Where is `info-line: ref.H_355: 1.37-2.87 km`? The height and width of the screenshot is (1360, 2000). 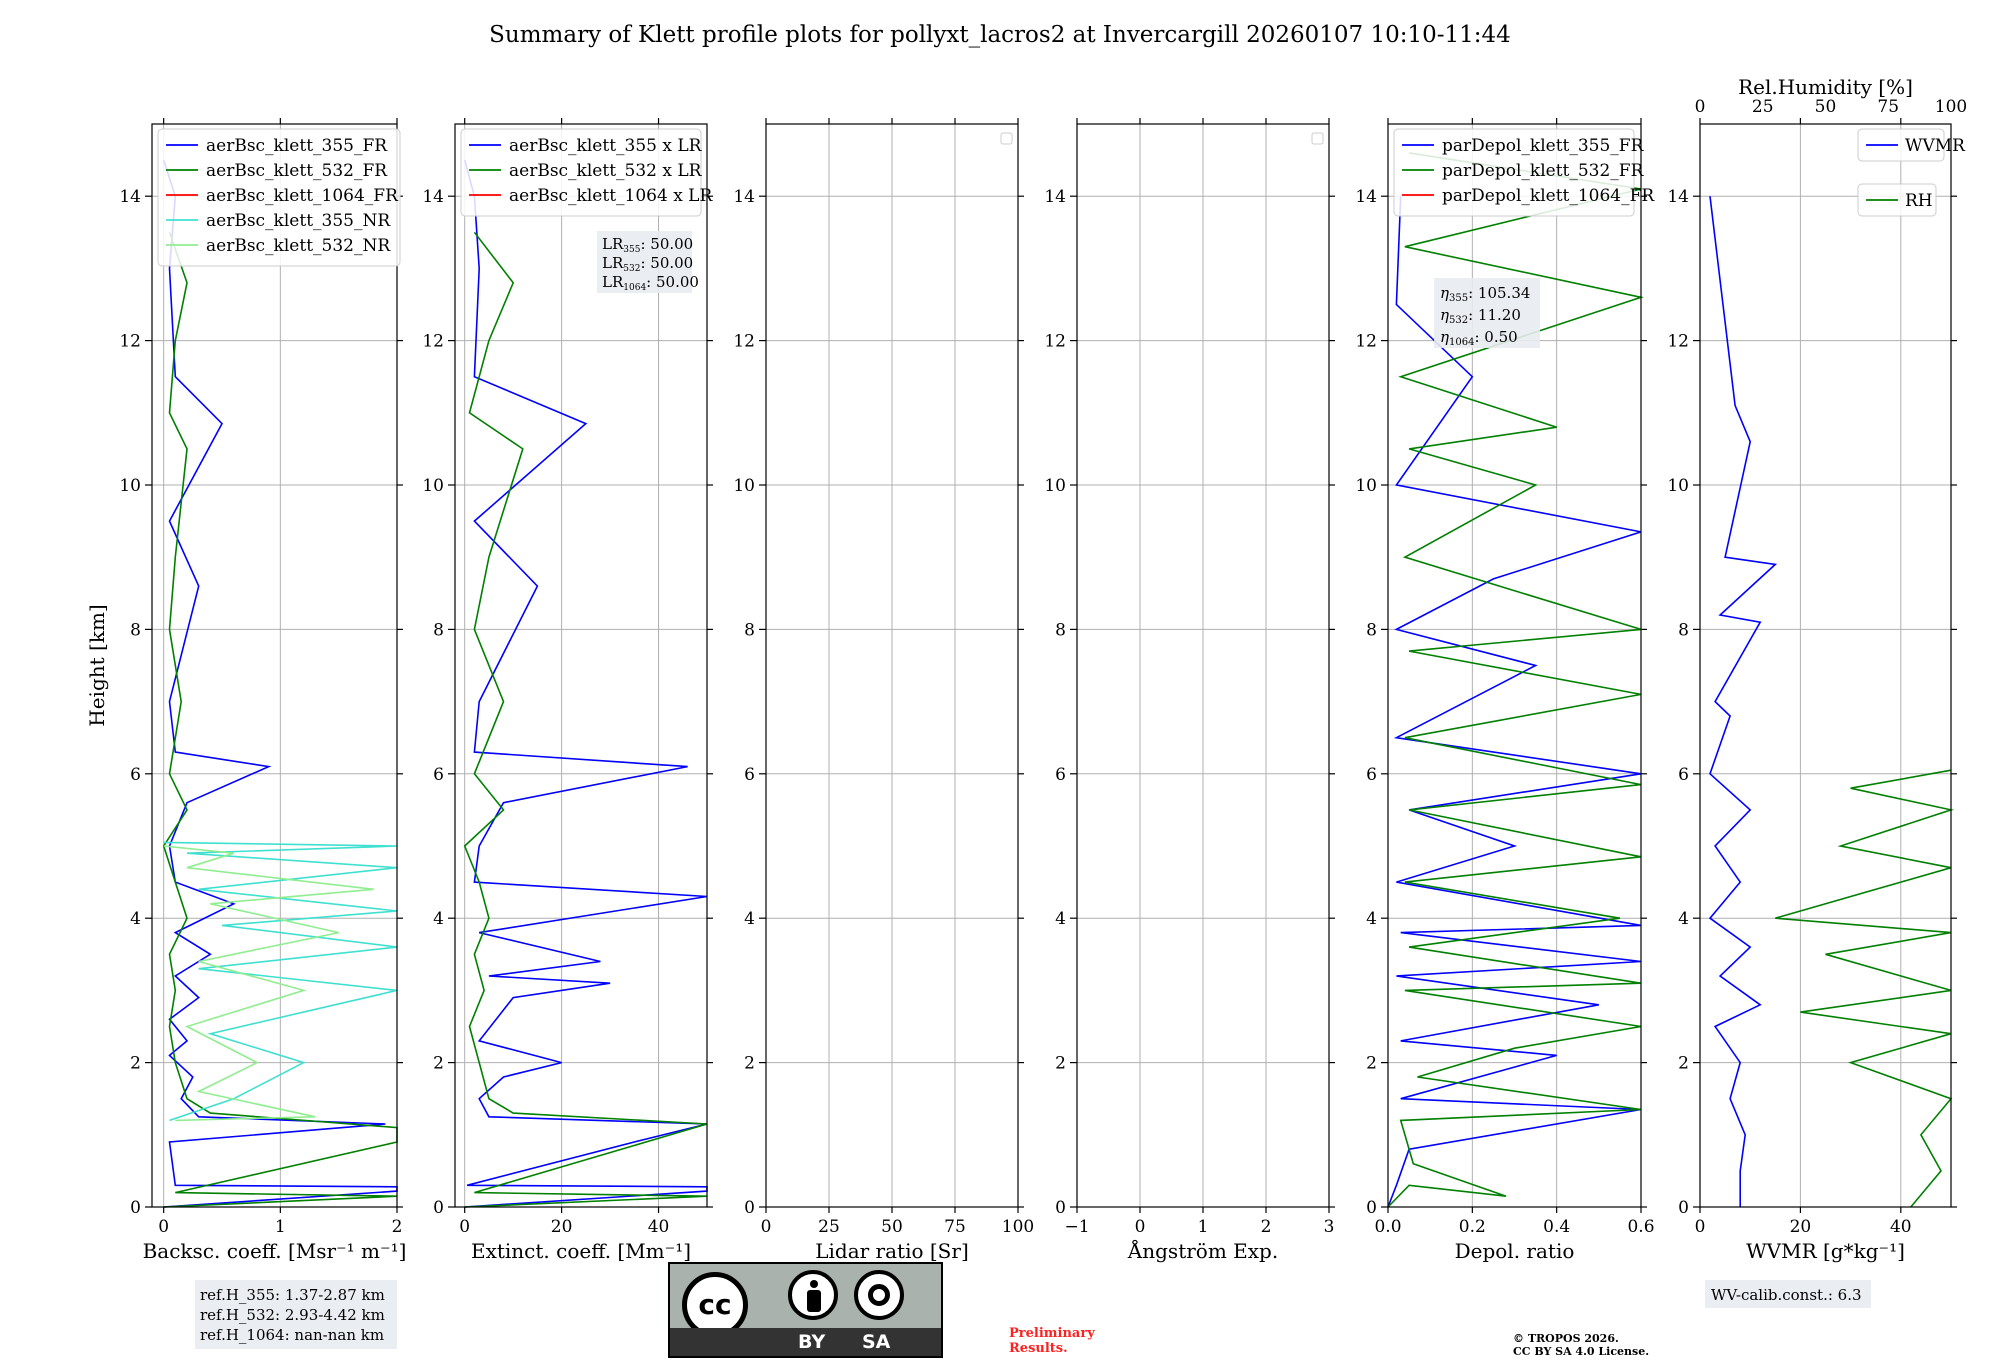
info-line: ref.H_355: 1.37-2.87 km is located at coordinates (292, 1295).